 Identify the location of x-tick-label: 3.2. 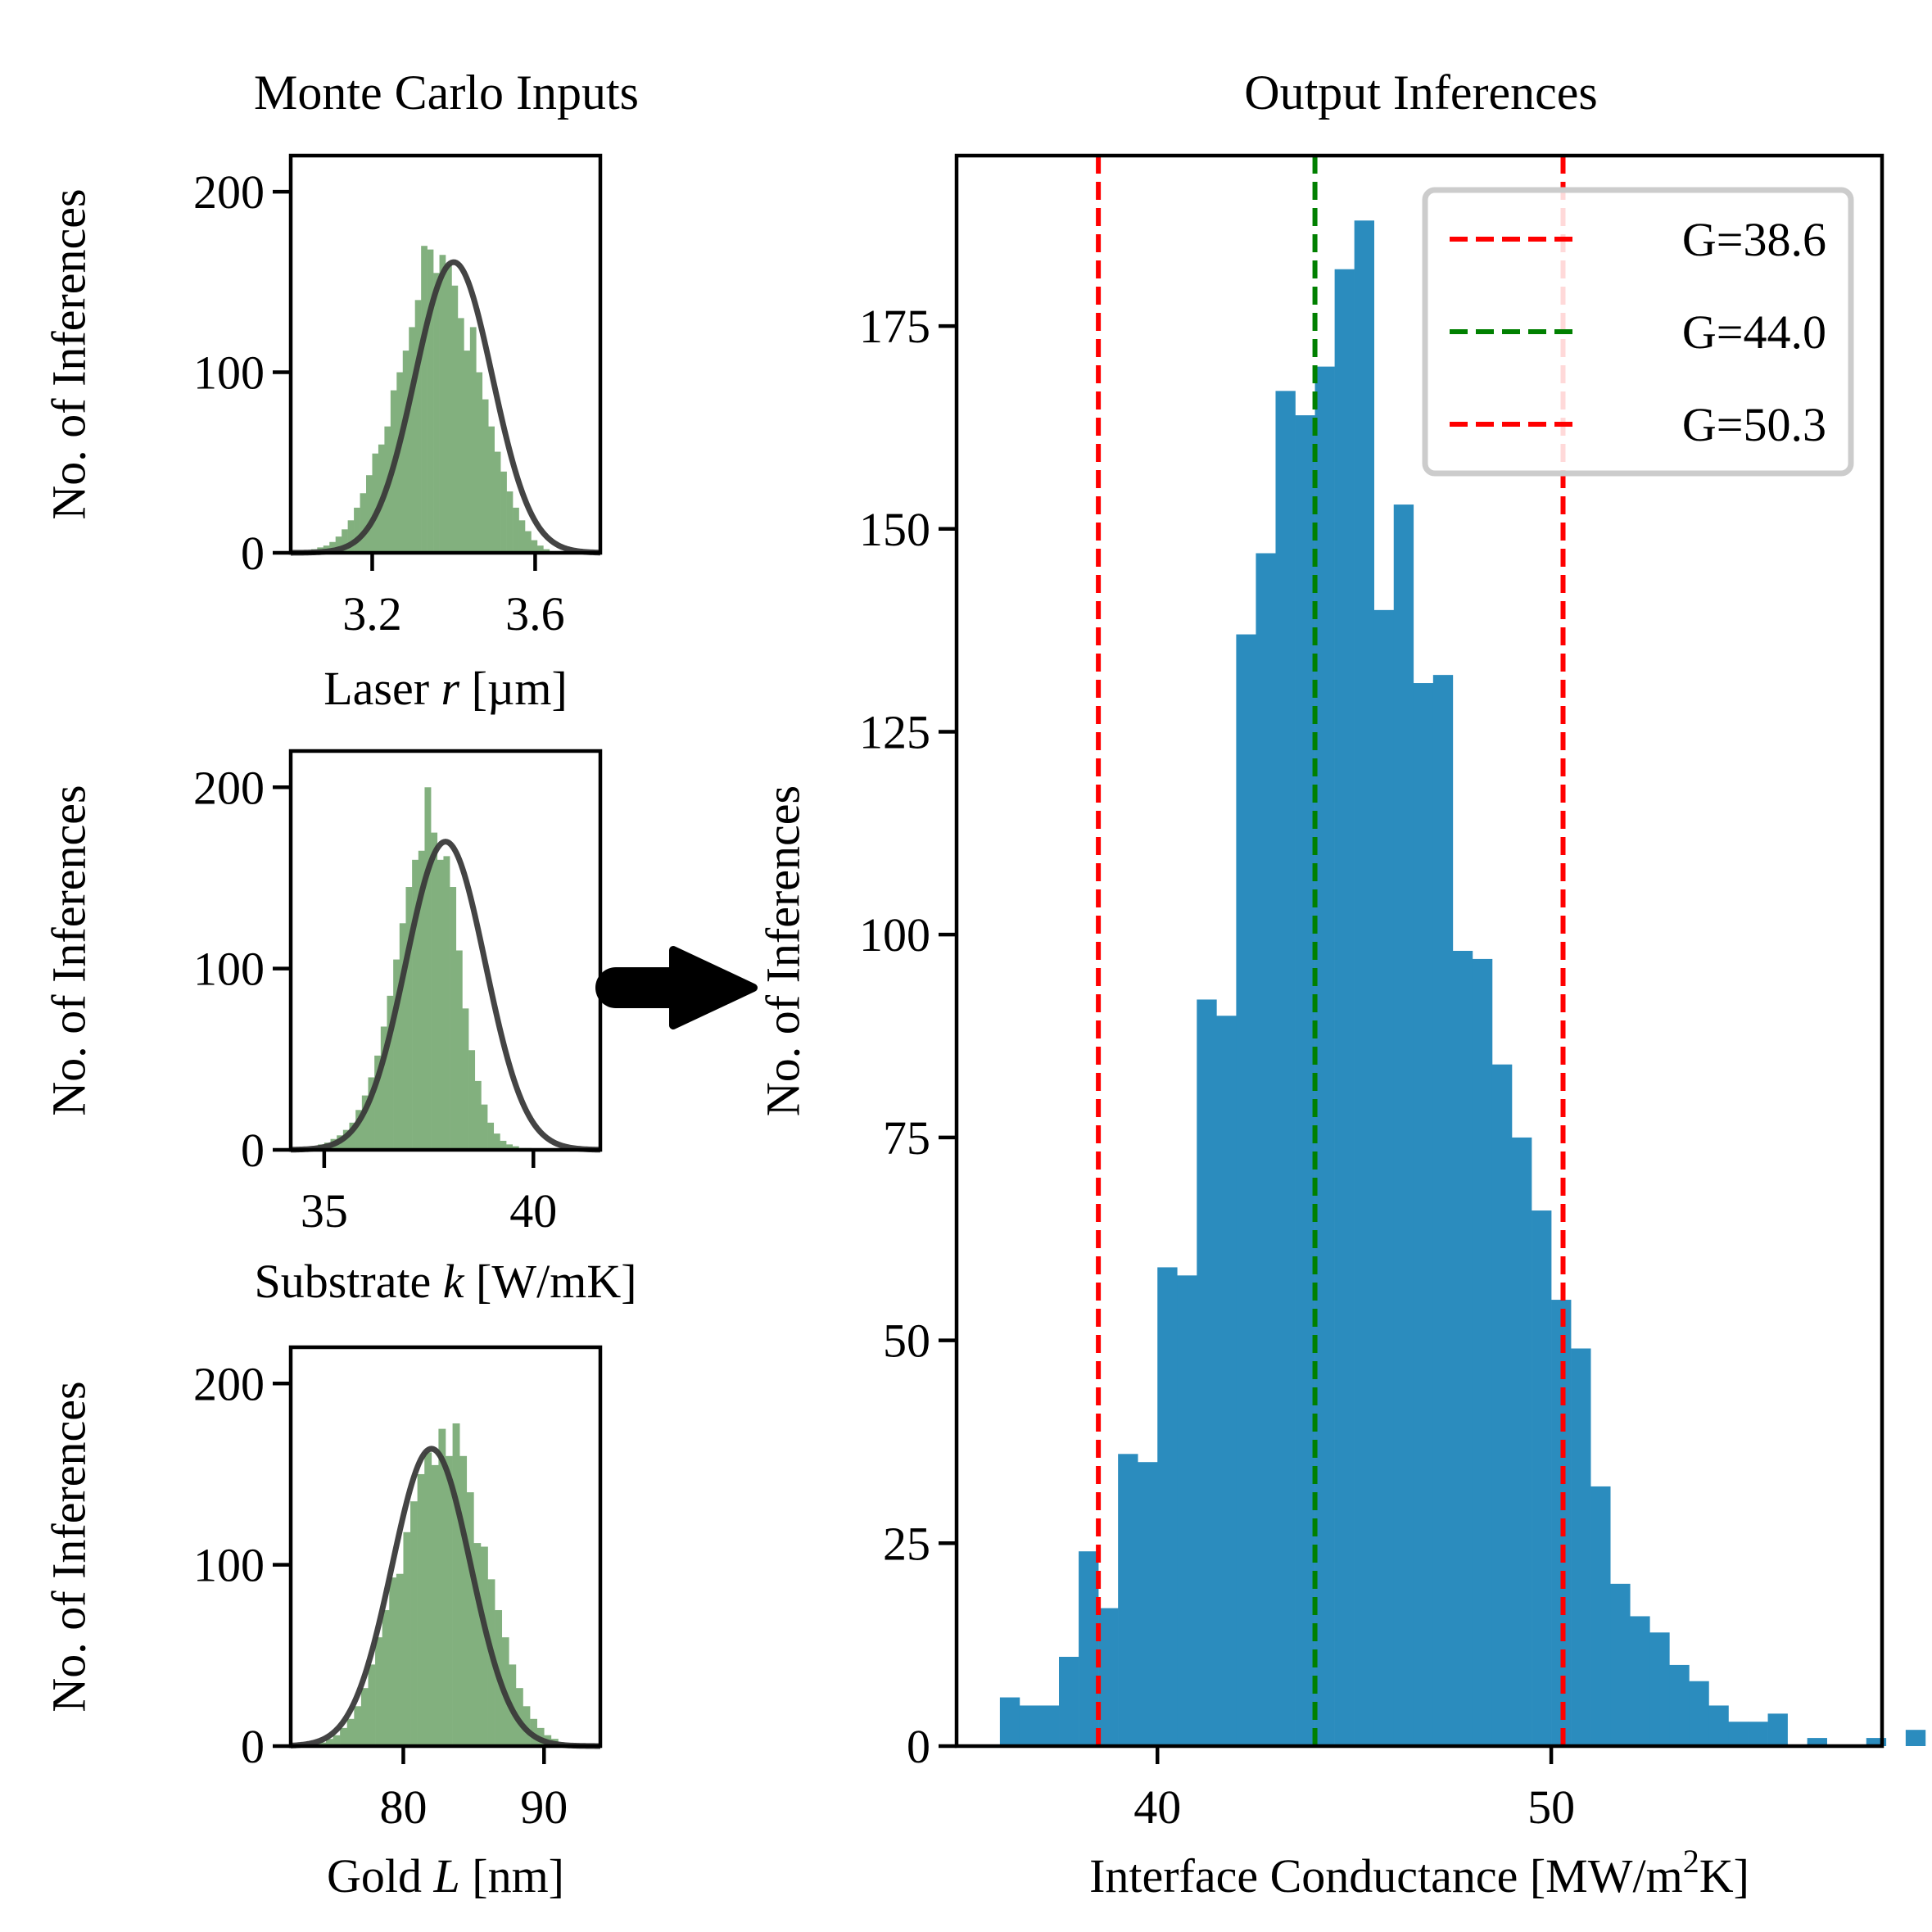
(372, 613).